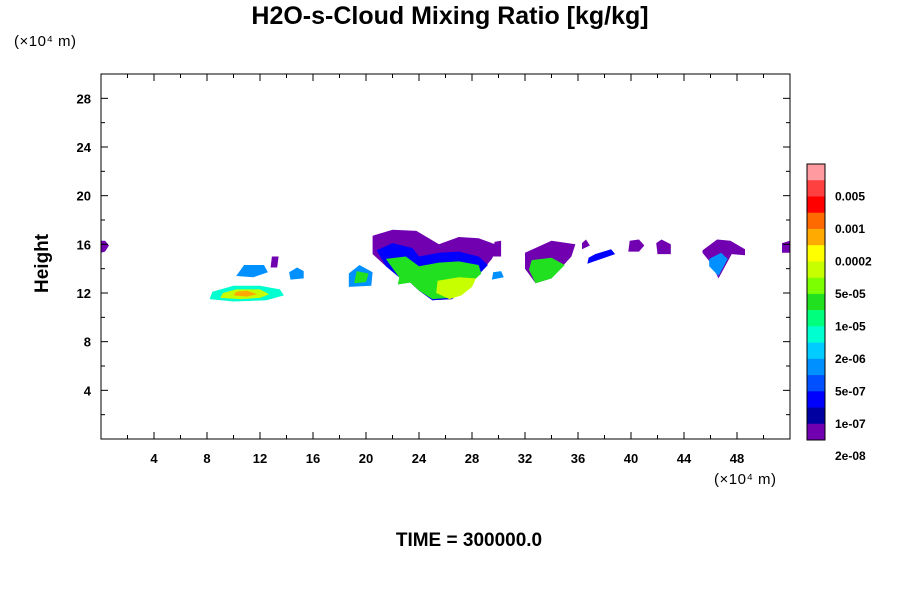 The height and width of the screenshot is (600, 900). I want to click on x-tick-label: 4, so click(154, 458).